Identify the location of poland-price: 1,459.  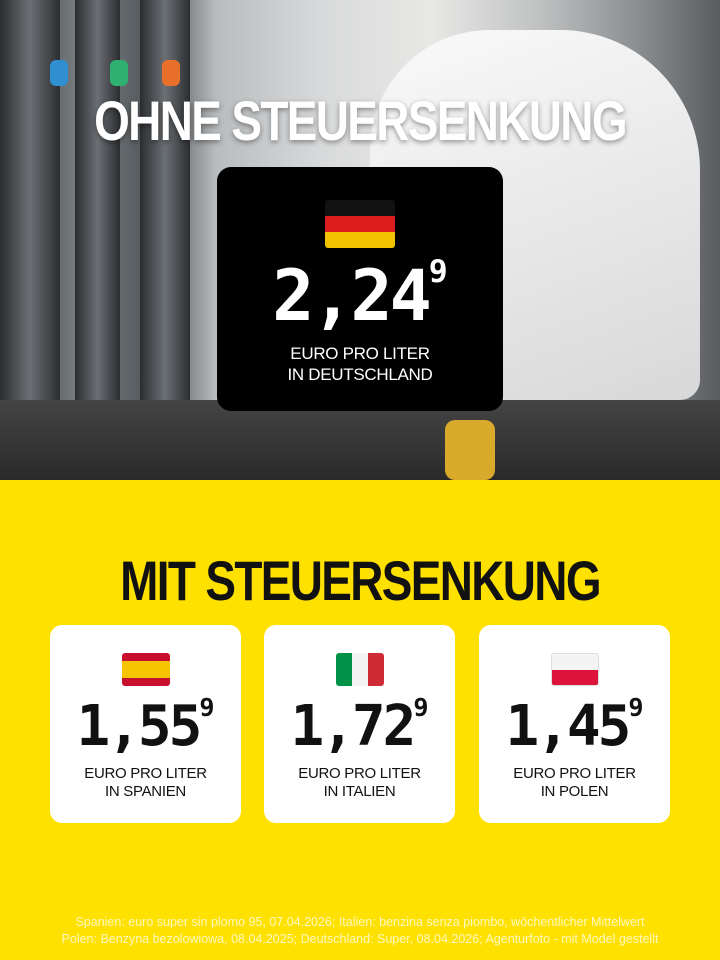
(574, 726).